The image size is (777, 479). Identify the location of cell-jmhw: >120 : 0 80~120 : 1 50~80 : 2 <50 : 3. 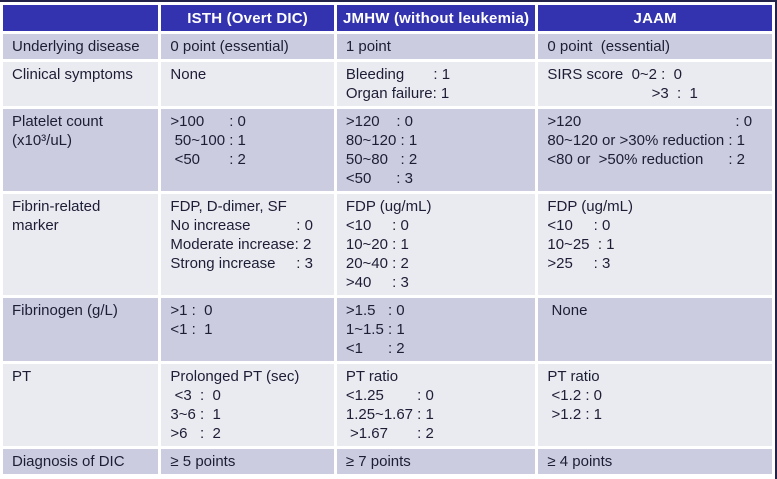
(436, 150).